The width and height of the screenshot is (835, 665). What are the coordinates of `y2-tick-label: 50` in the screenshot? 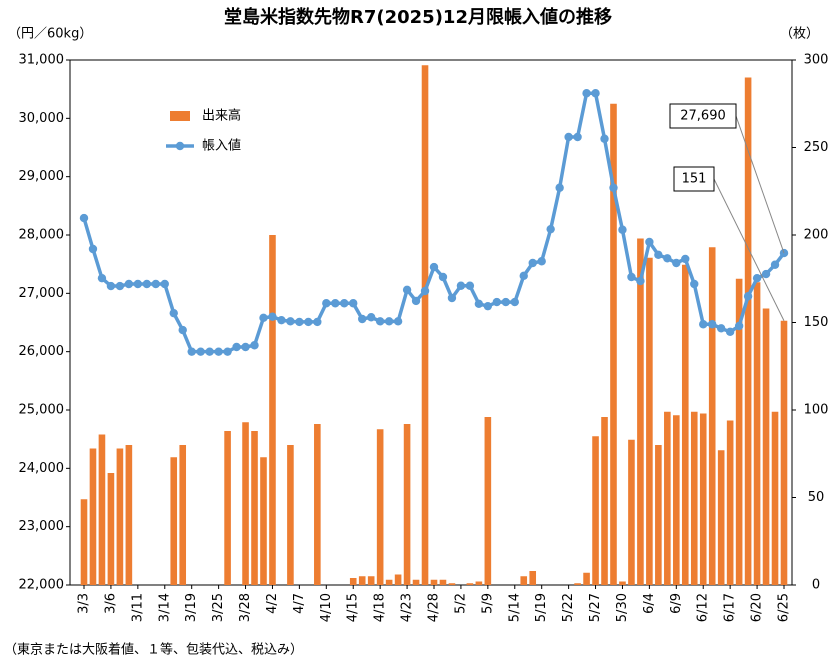 It's located at (816, 497).